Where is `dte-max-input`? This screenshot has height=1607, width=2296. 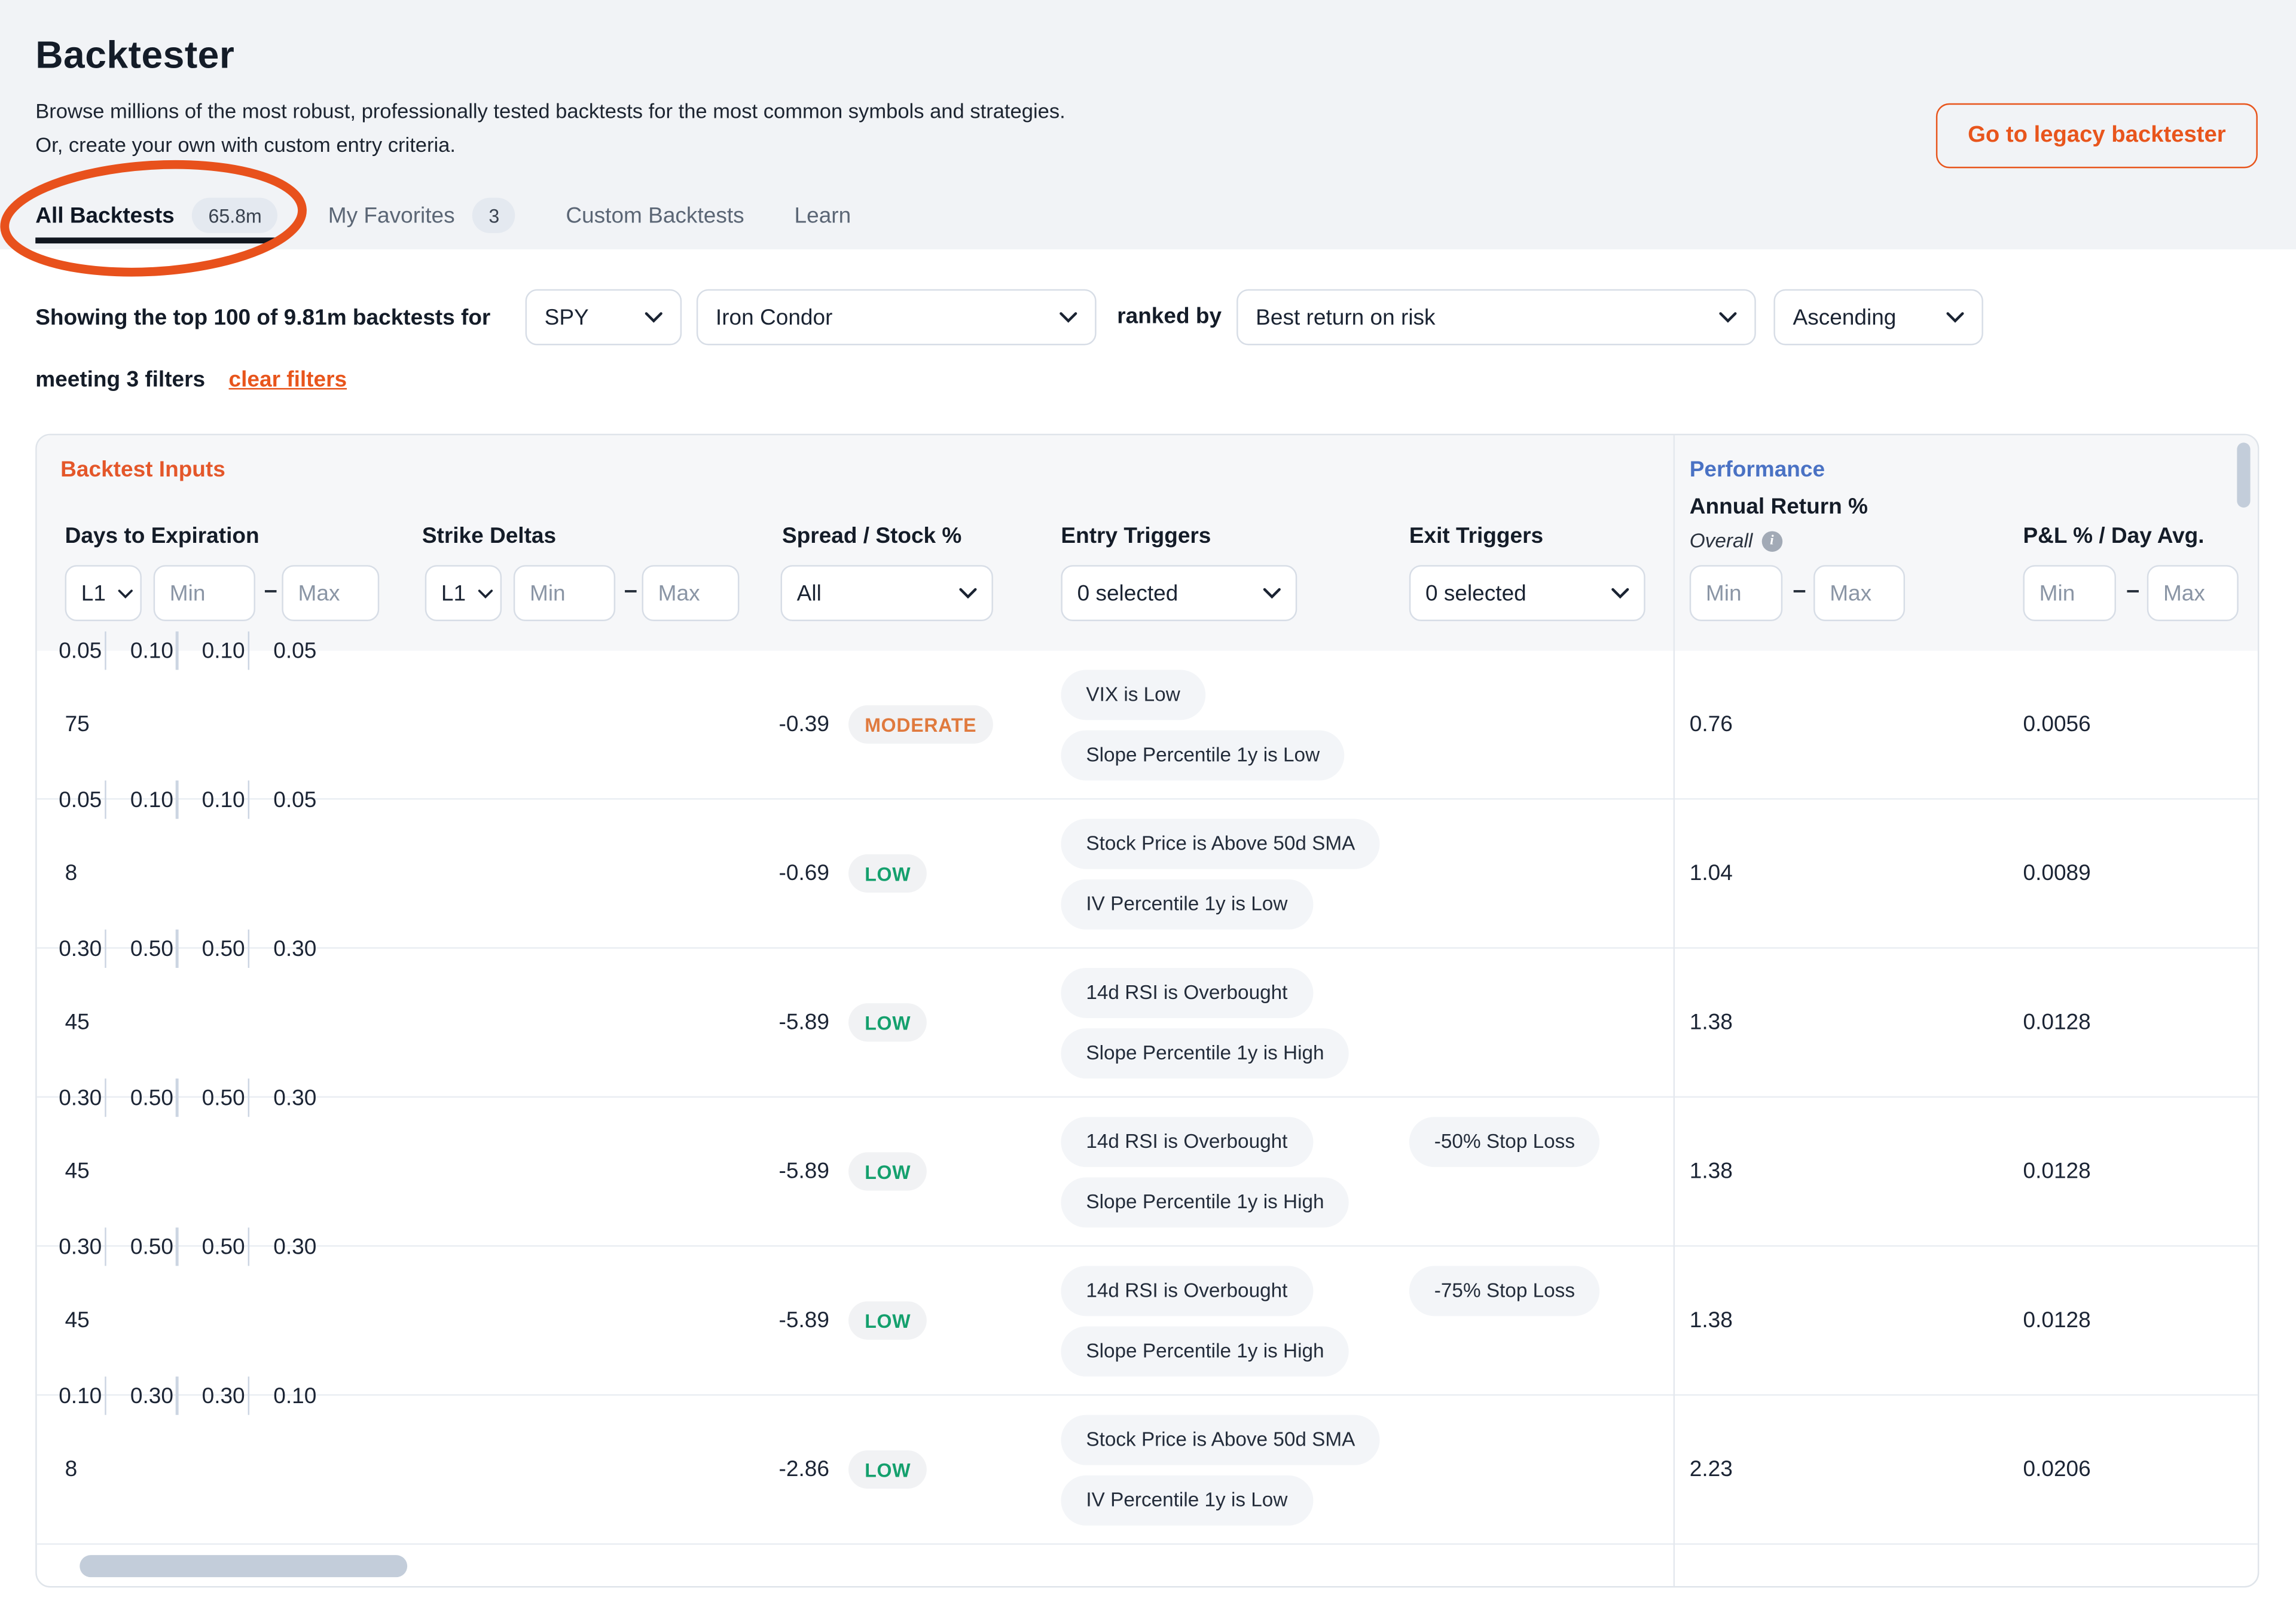 dte-max-input is located at coordinates (331, 593).